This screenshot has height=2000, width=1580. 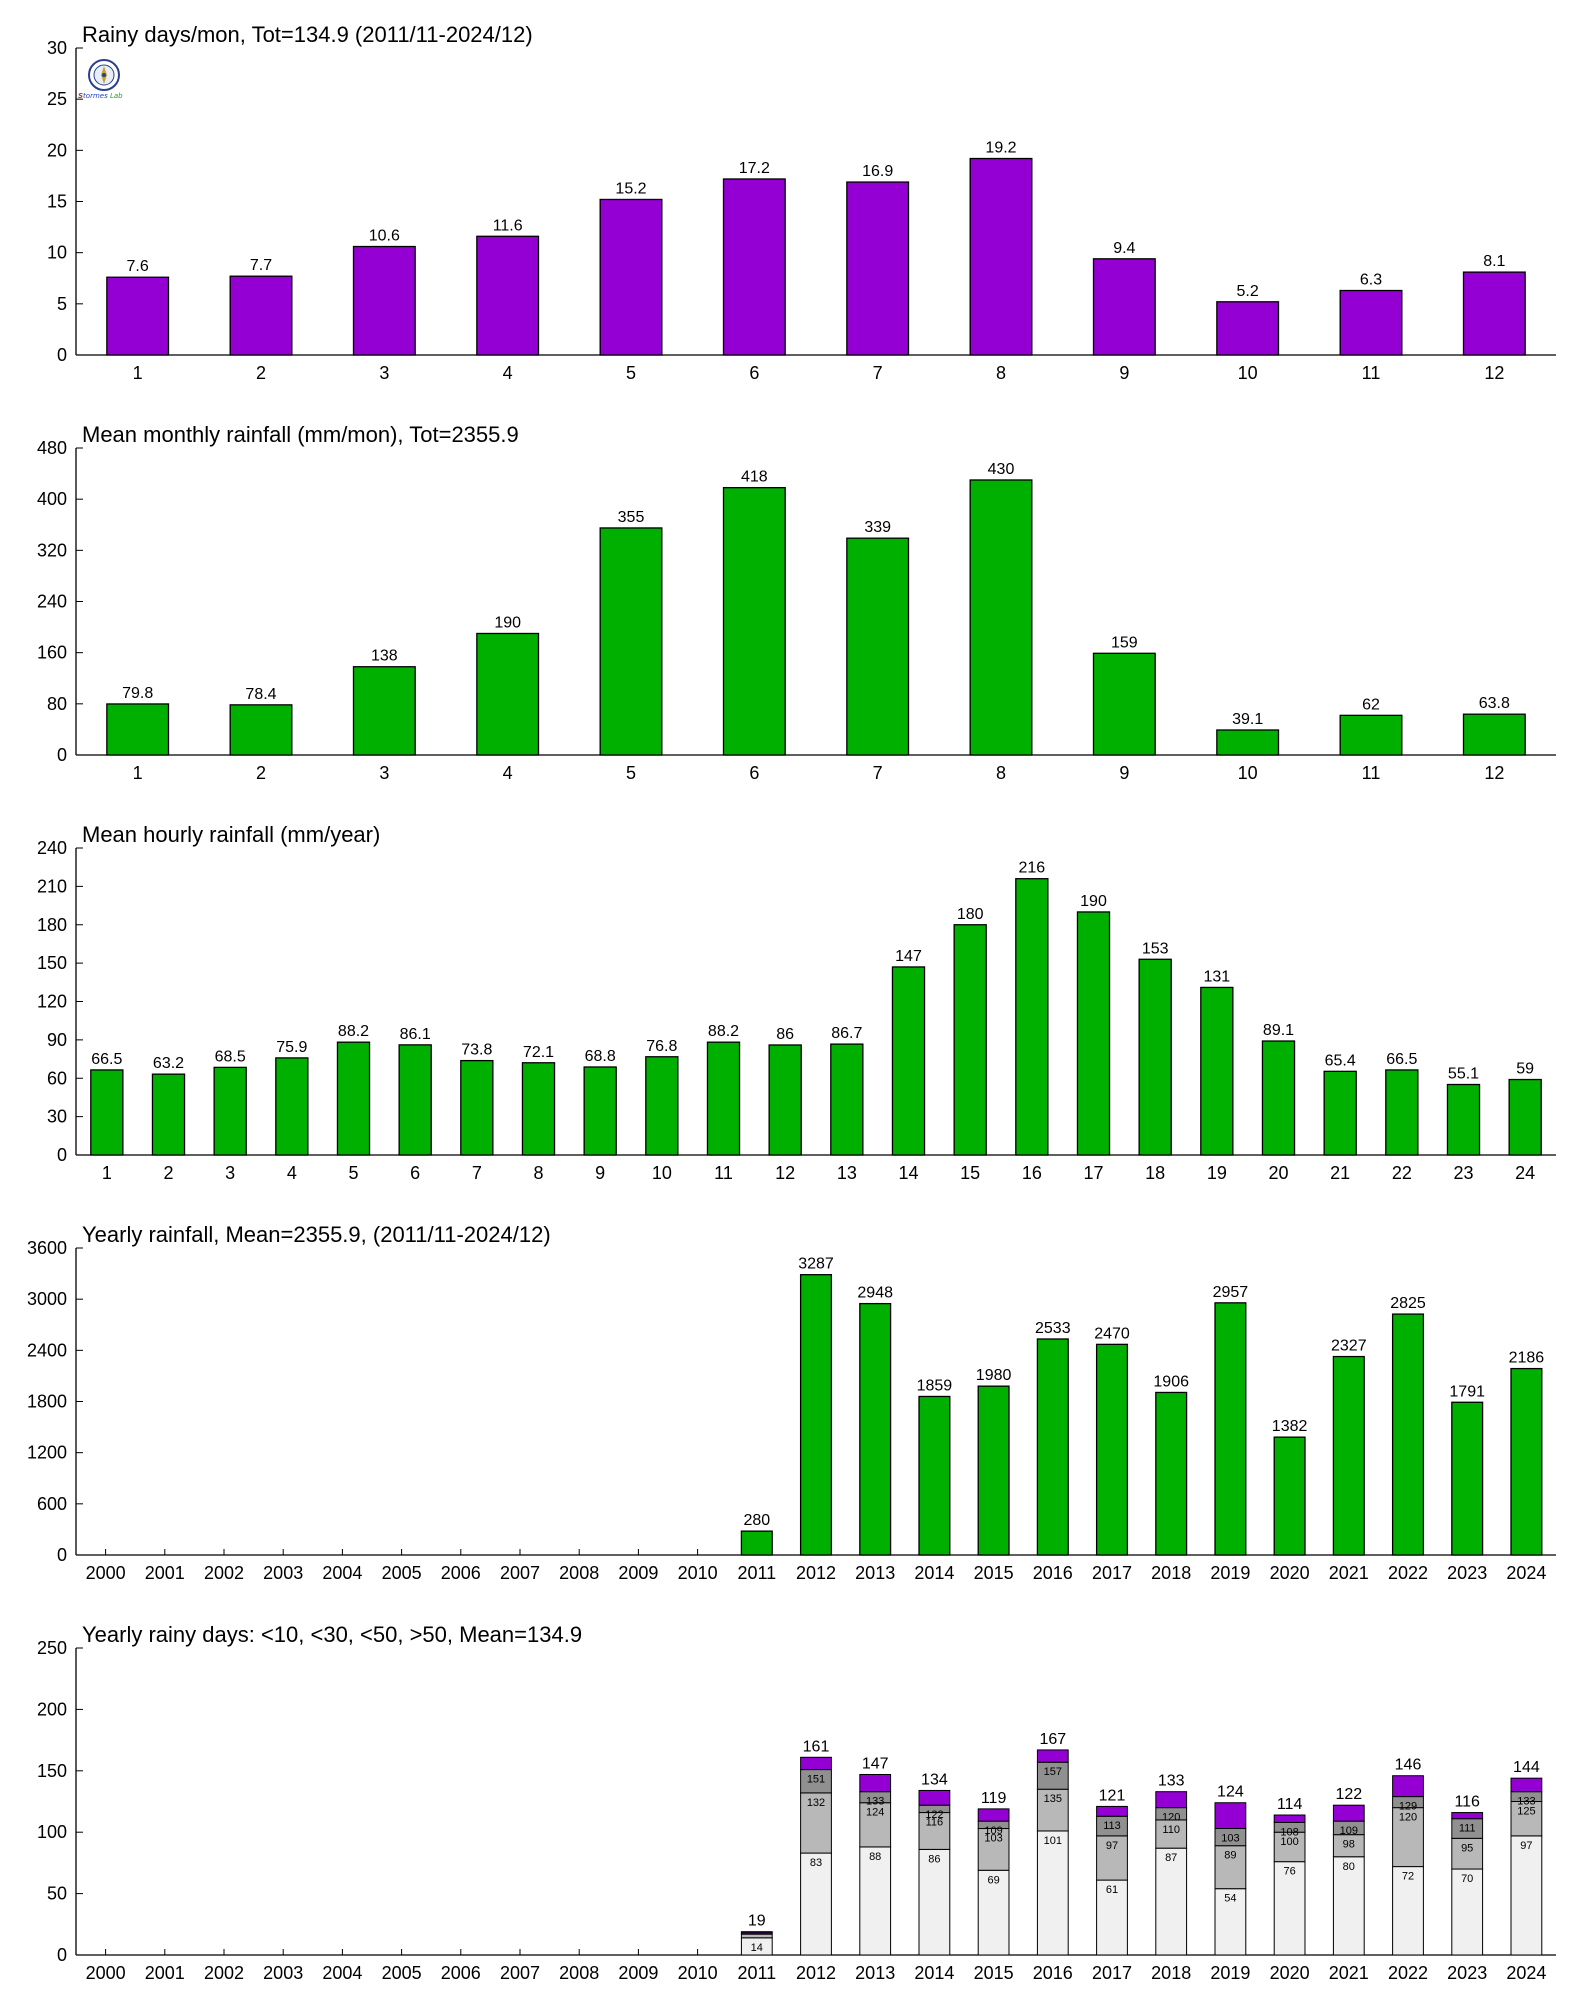 What do you see at coordinates (1340, 1173) in the screenshot?
I see `x-tick-label: 21` at bounding box center [1340, 1173].